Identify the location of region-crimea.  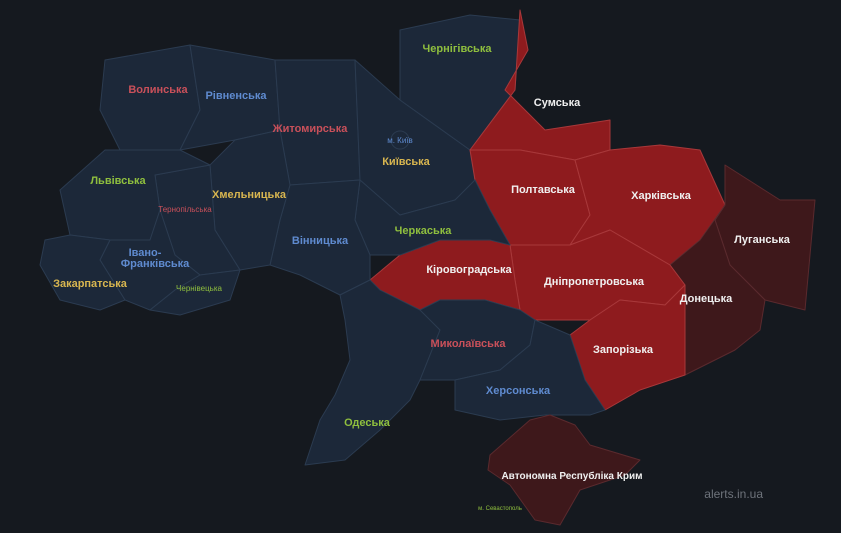
(564, 470).